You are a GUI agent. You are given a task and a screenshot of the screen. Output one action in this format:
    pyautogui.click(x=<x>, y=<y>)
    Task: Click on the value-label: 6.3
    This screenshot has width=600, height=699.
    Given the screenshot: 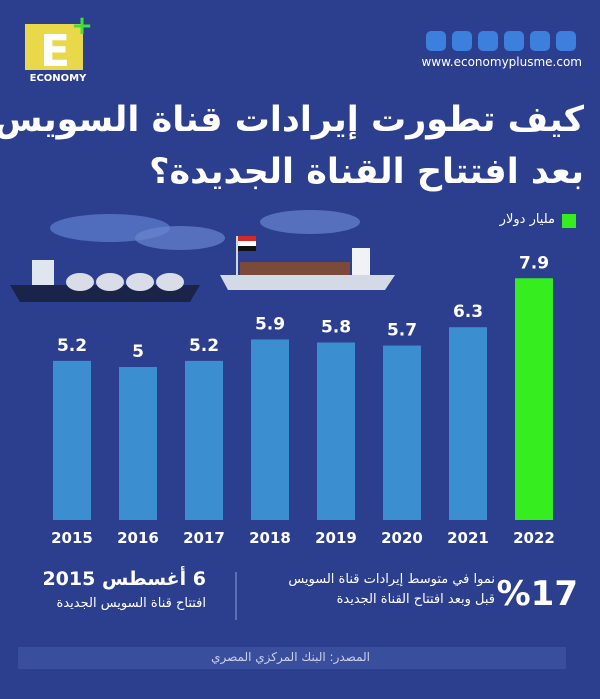 What is the action you would take?
    pyautogui.click(x=468, y=312)
    